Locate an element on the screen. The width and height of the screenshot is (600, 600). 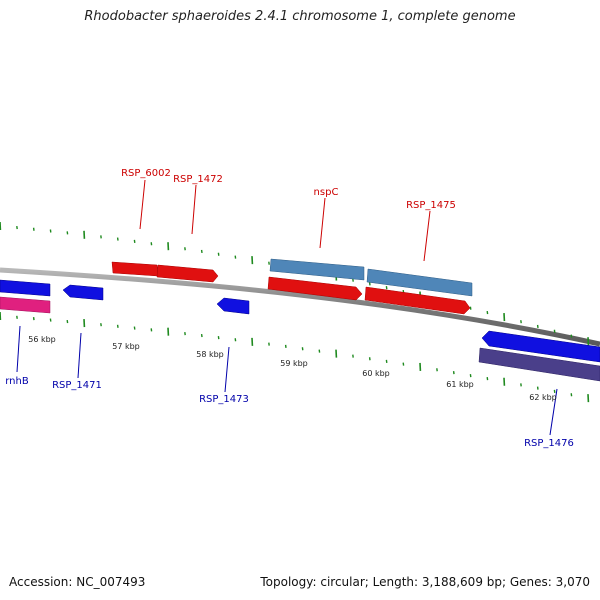
scale-label-58: 58 kbp is located at coordinates (210, 354).